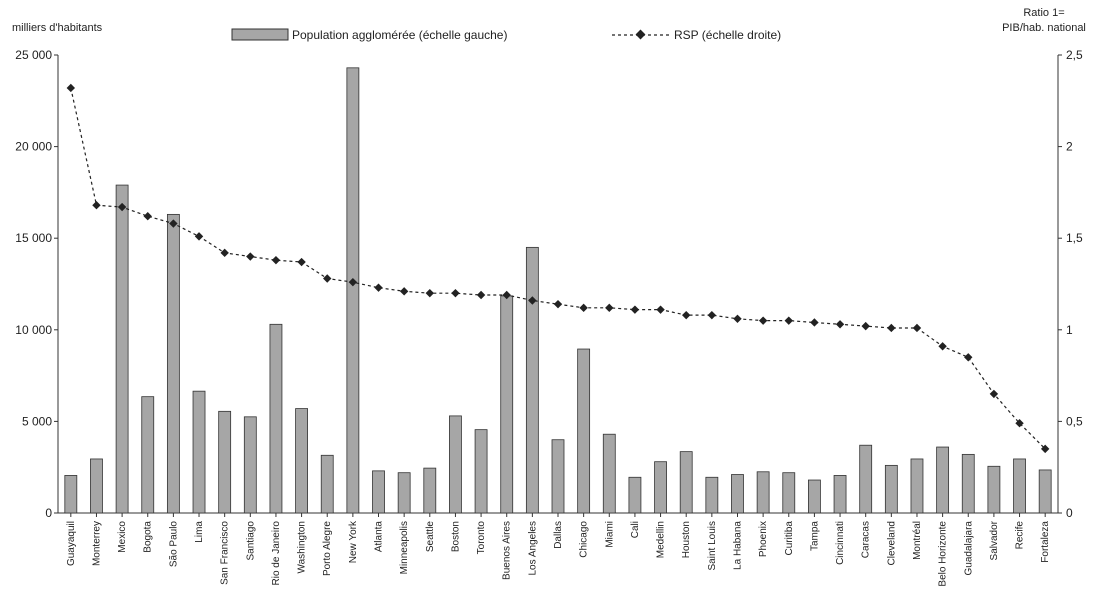  I want to click on bar-curitiba, so click(789, 493).